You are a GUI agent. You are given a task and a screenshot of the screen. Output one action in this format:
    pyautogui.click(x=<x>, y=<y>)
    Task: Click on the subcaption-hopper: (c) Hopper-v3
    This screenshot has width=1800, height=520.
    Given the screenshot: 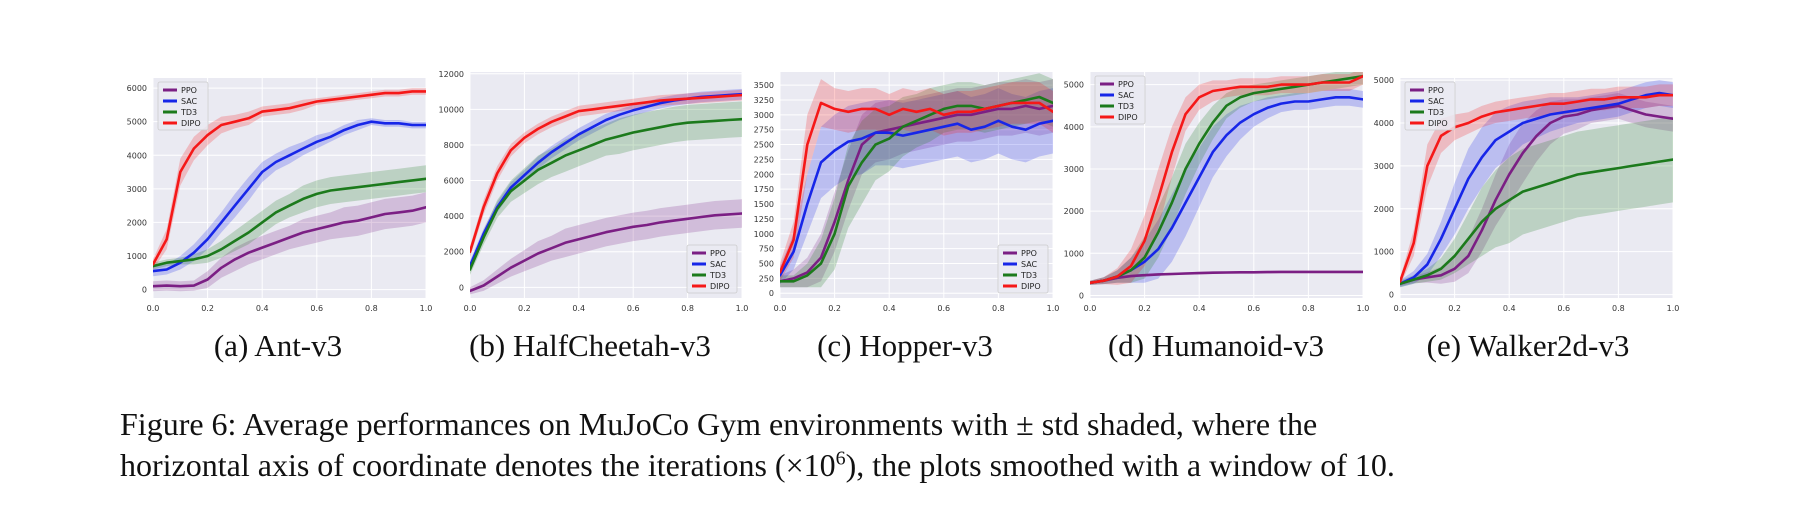 What is the action you would take?
    pyautogui.click(x=905, y=345)
    